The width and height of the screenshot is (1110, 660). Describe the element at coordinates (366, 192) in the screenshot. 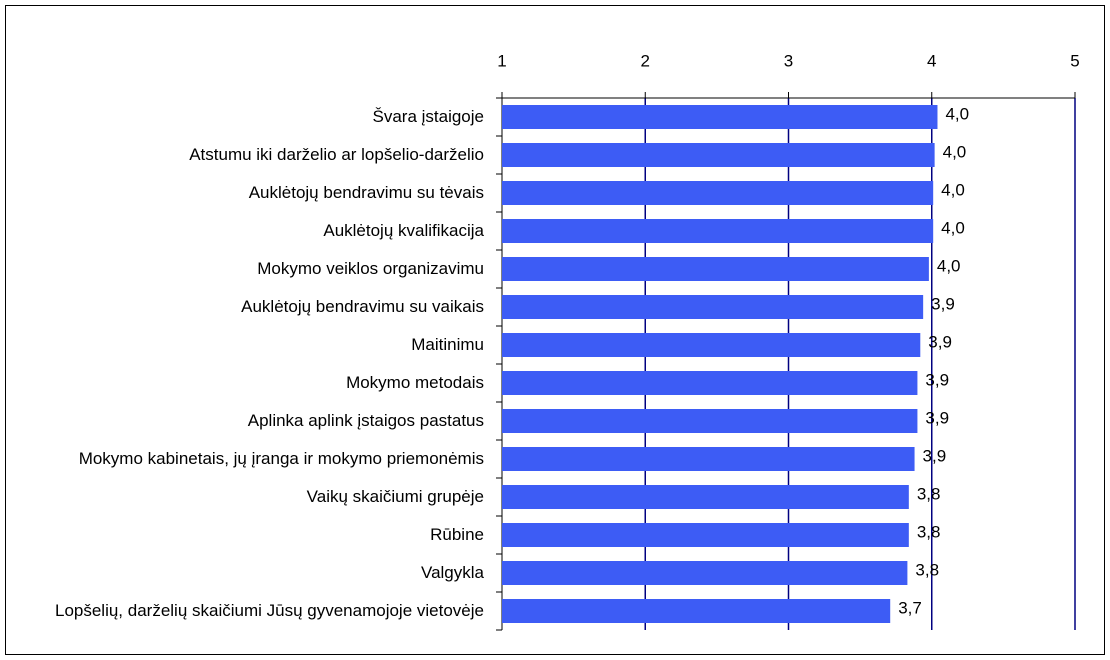

I see `y-tick-label: Auklėtojų bendravimu su tėvais` at that location.